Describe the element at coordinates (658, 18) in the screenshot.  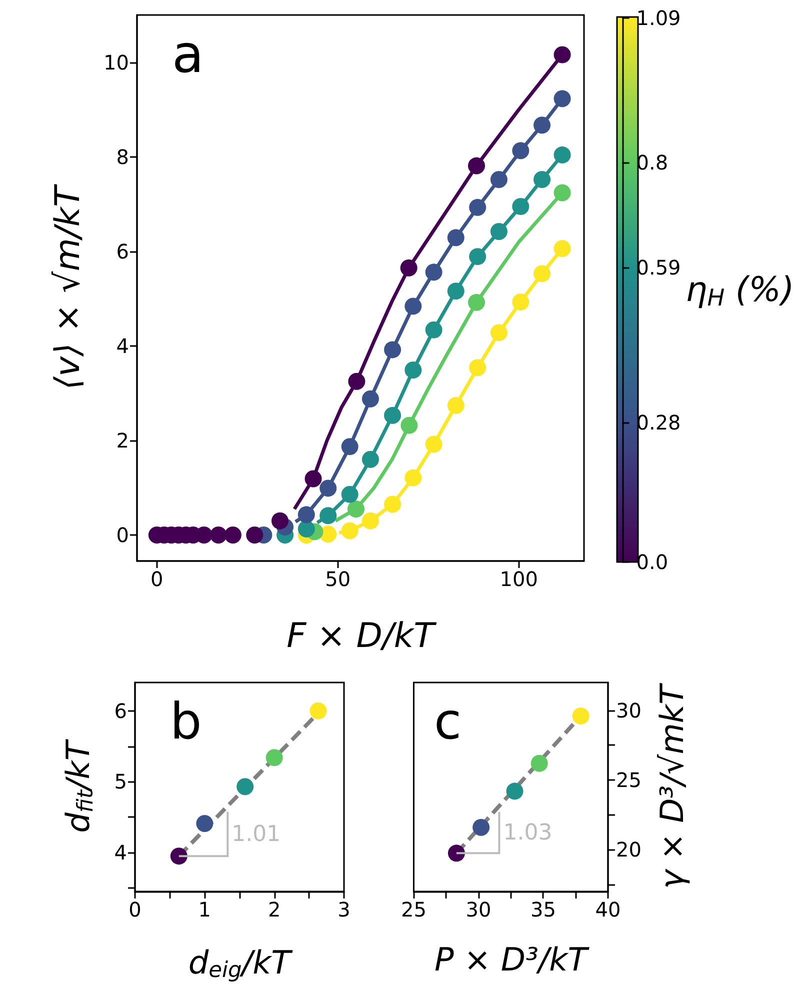
I see `color-bar-label: 1.09` at that location.